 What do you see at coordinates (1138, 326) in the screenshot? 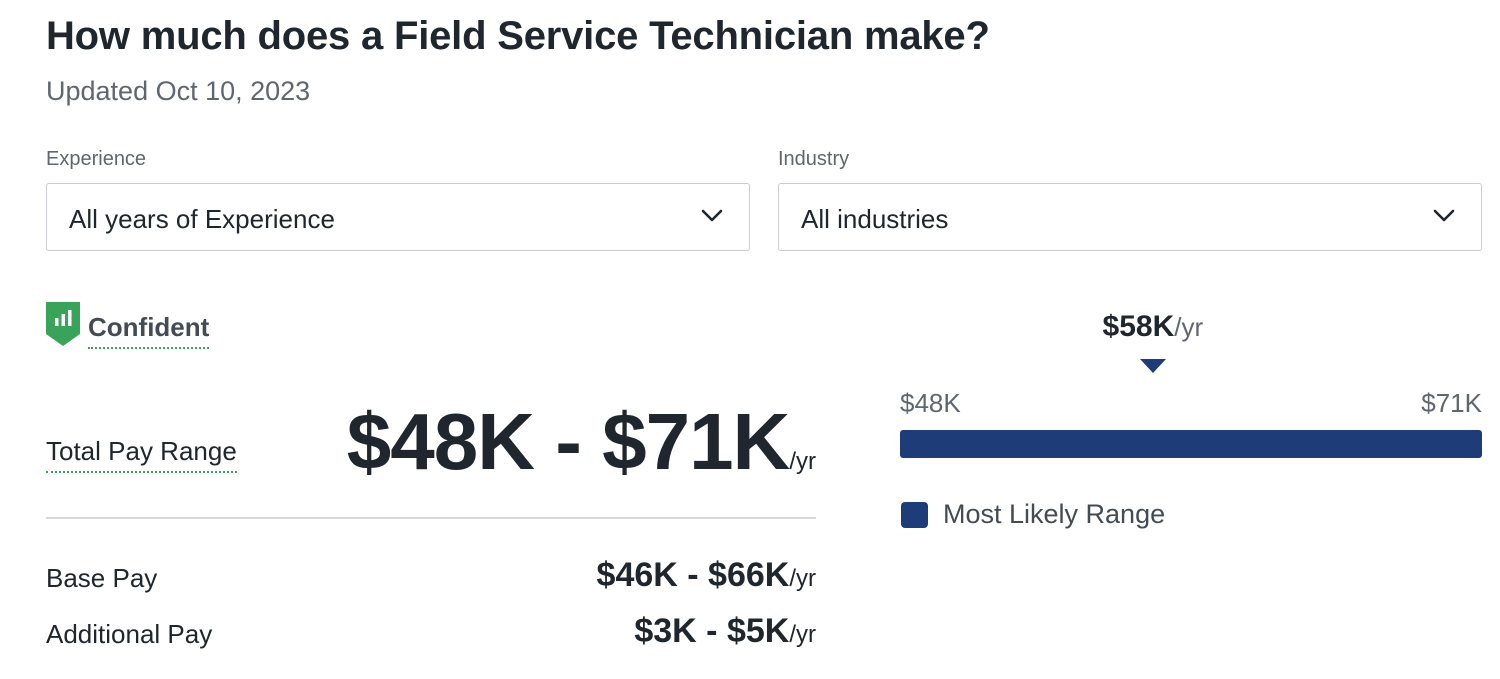
I see `median-value: $58K` at bounding box center [1138, 326].